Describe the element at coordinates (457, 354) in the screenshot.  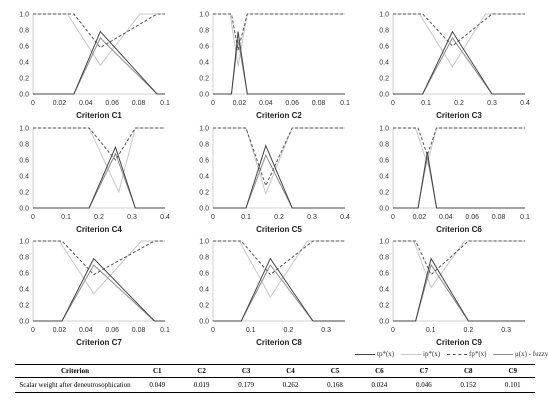
I see `legend-swatch-fp` at that location.